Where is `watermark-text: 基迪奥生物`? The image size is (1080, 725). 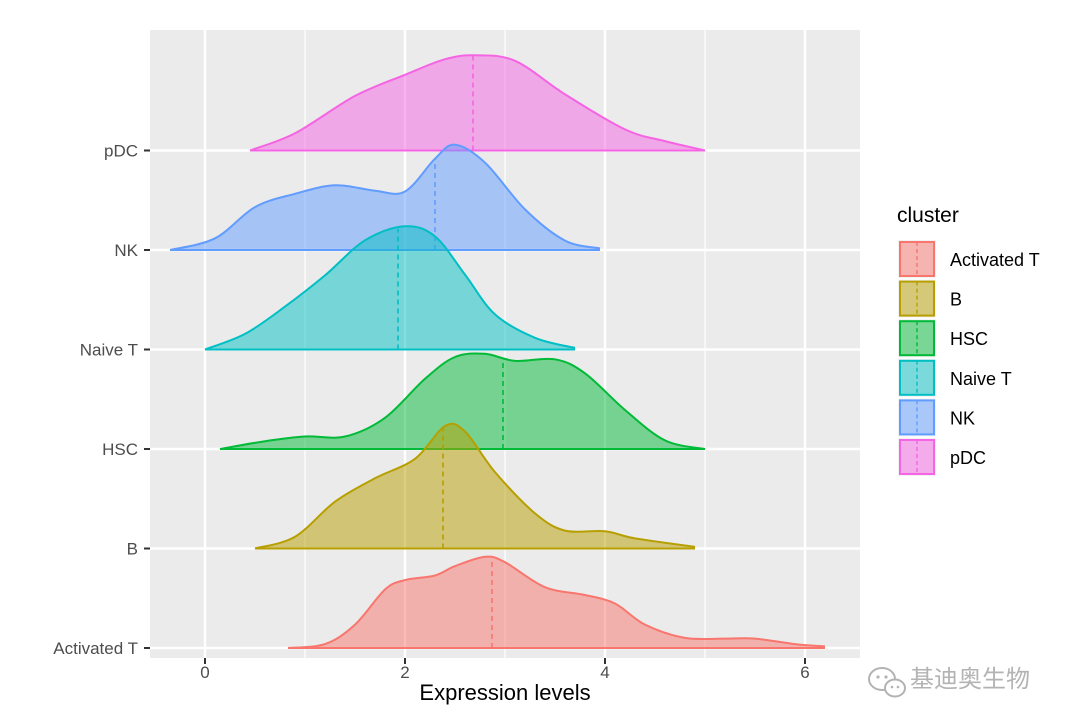 watermark-text: 基迪奥生物 is located at coordinates (970, 679).